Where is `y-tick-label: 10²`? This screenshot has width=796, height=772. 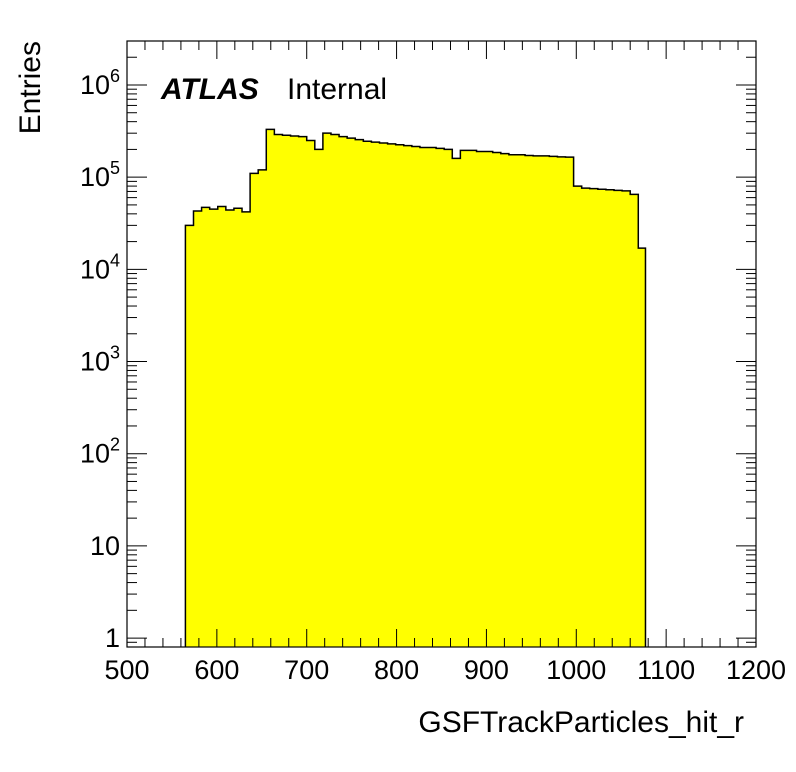 y-tick-label: 10² is located at coordinates (100, 452).